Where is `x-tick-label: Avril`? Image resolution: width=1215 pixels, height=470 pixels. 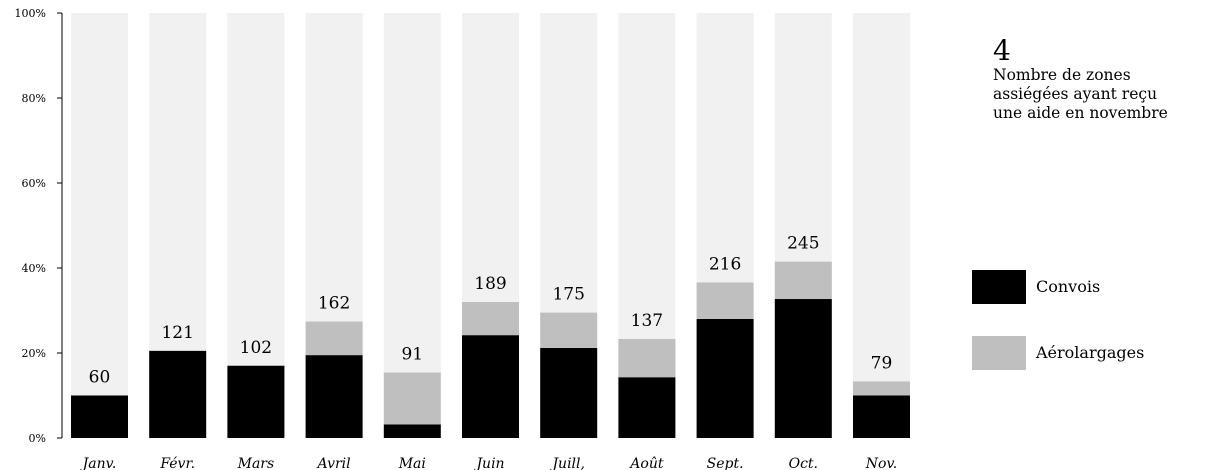
x-tick-label: Avril is located at coordinates (333, 463).